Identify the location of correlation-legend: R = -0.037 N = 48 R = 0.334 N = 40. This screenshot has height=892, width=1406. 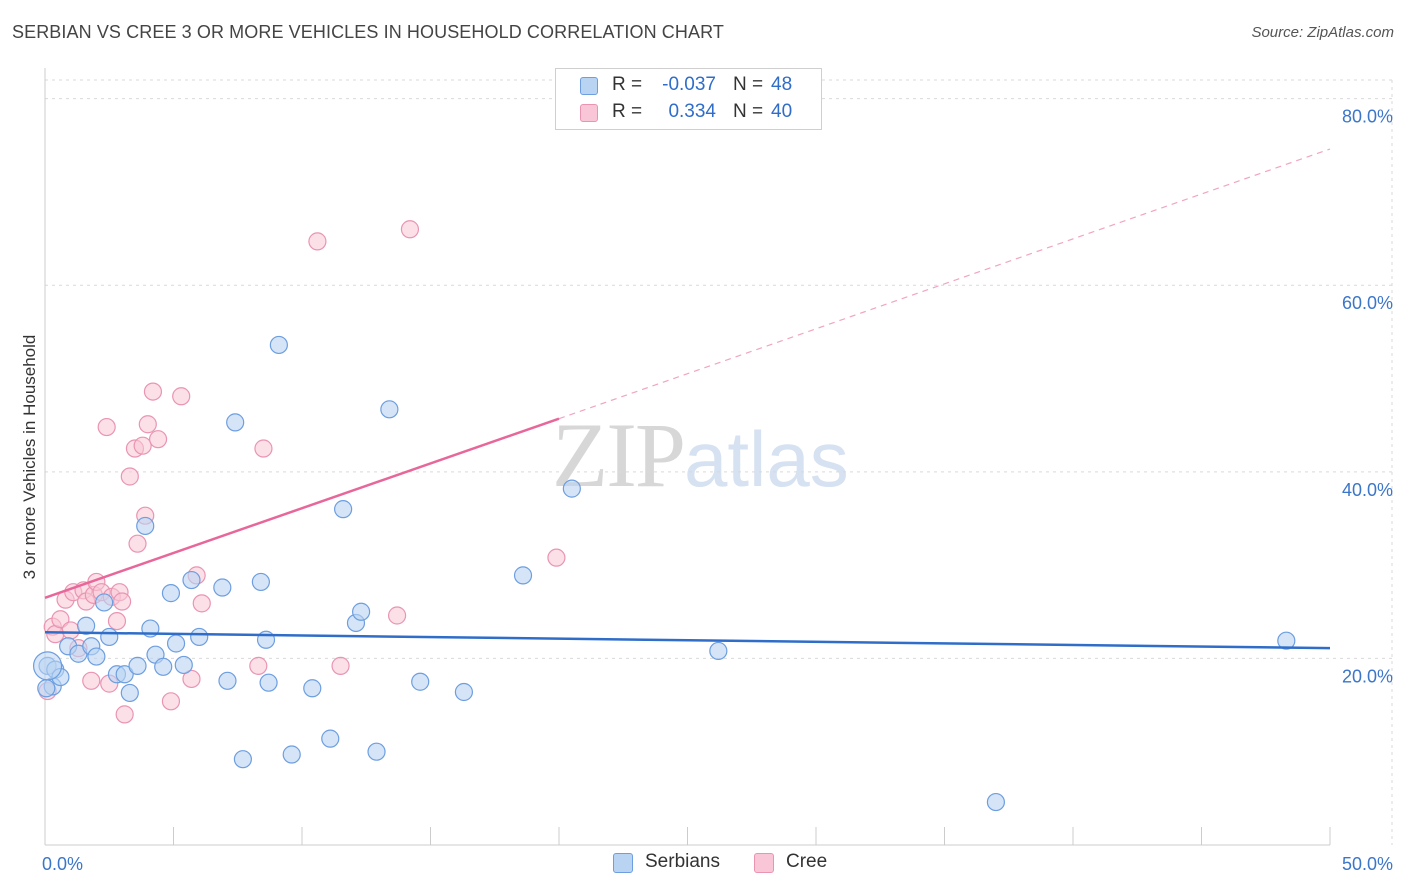
(688, 99).